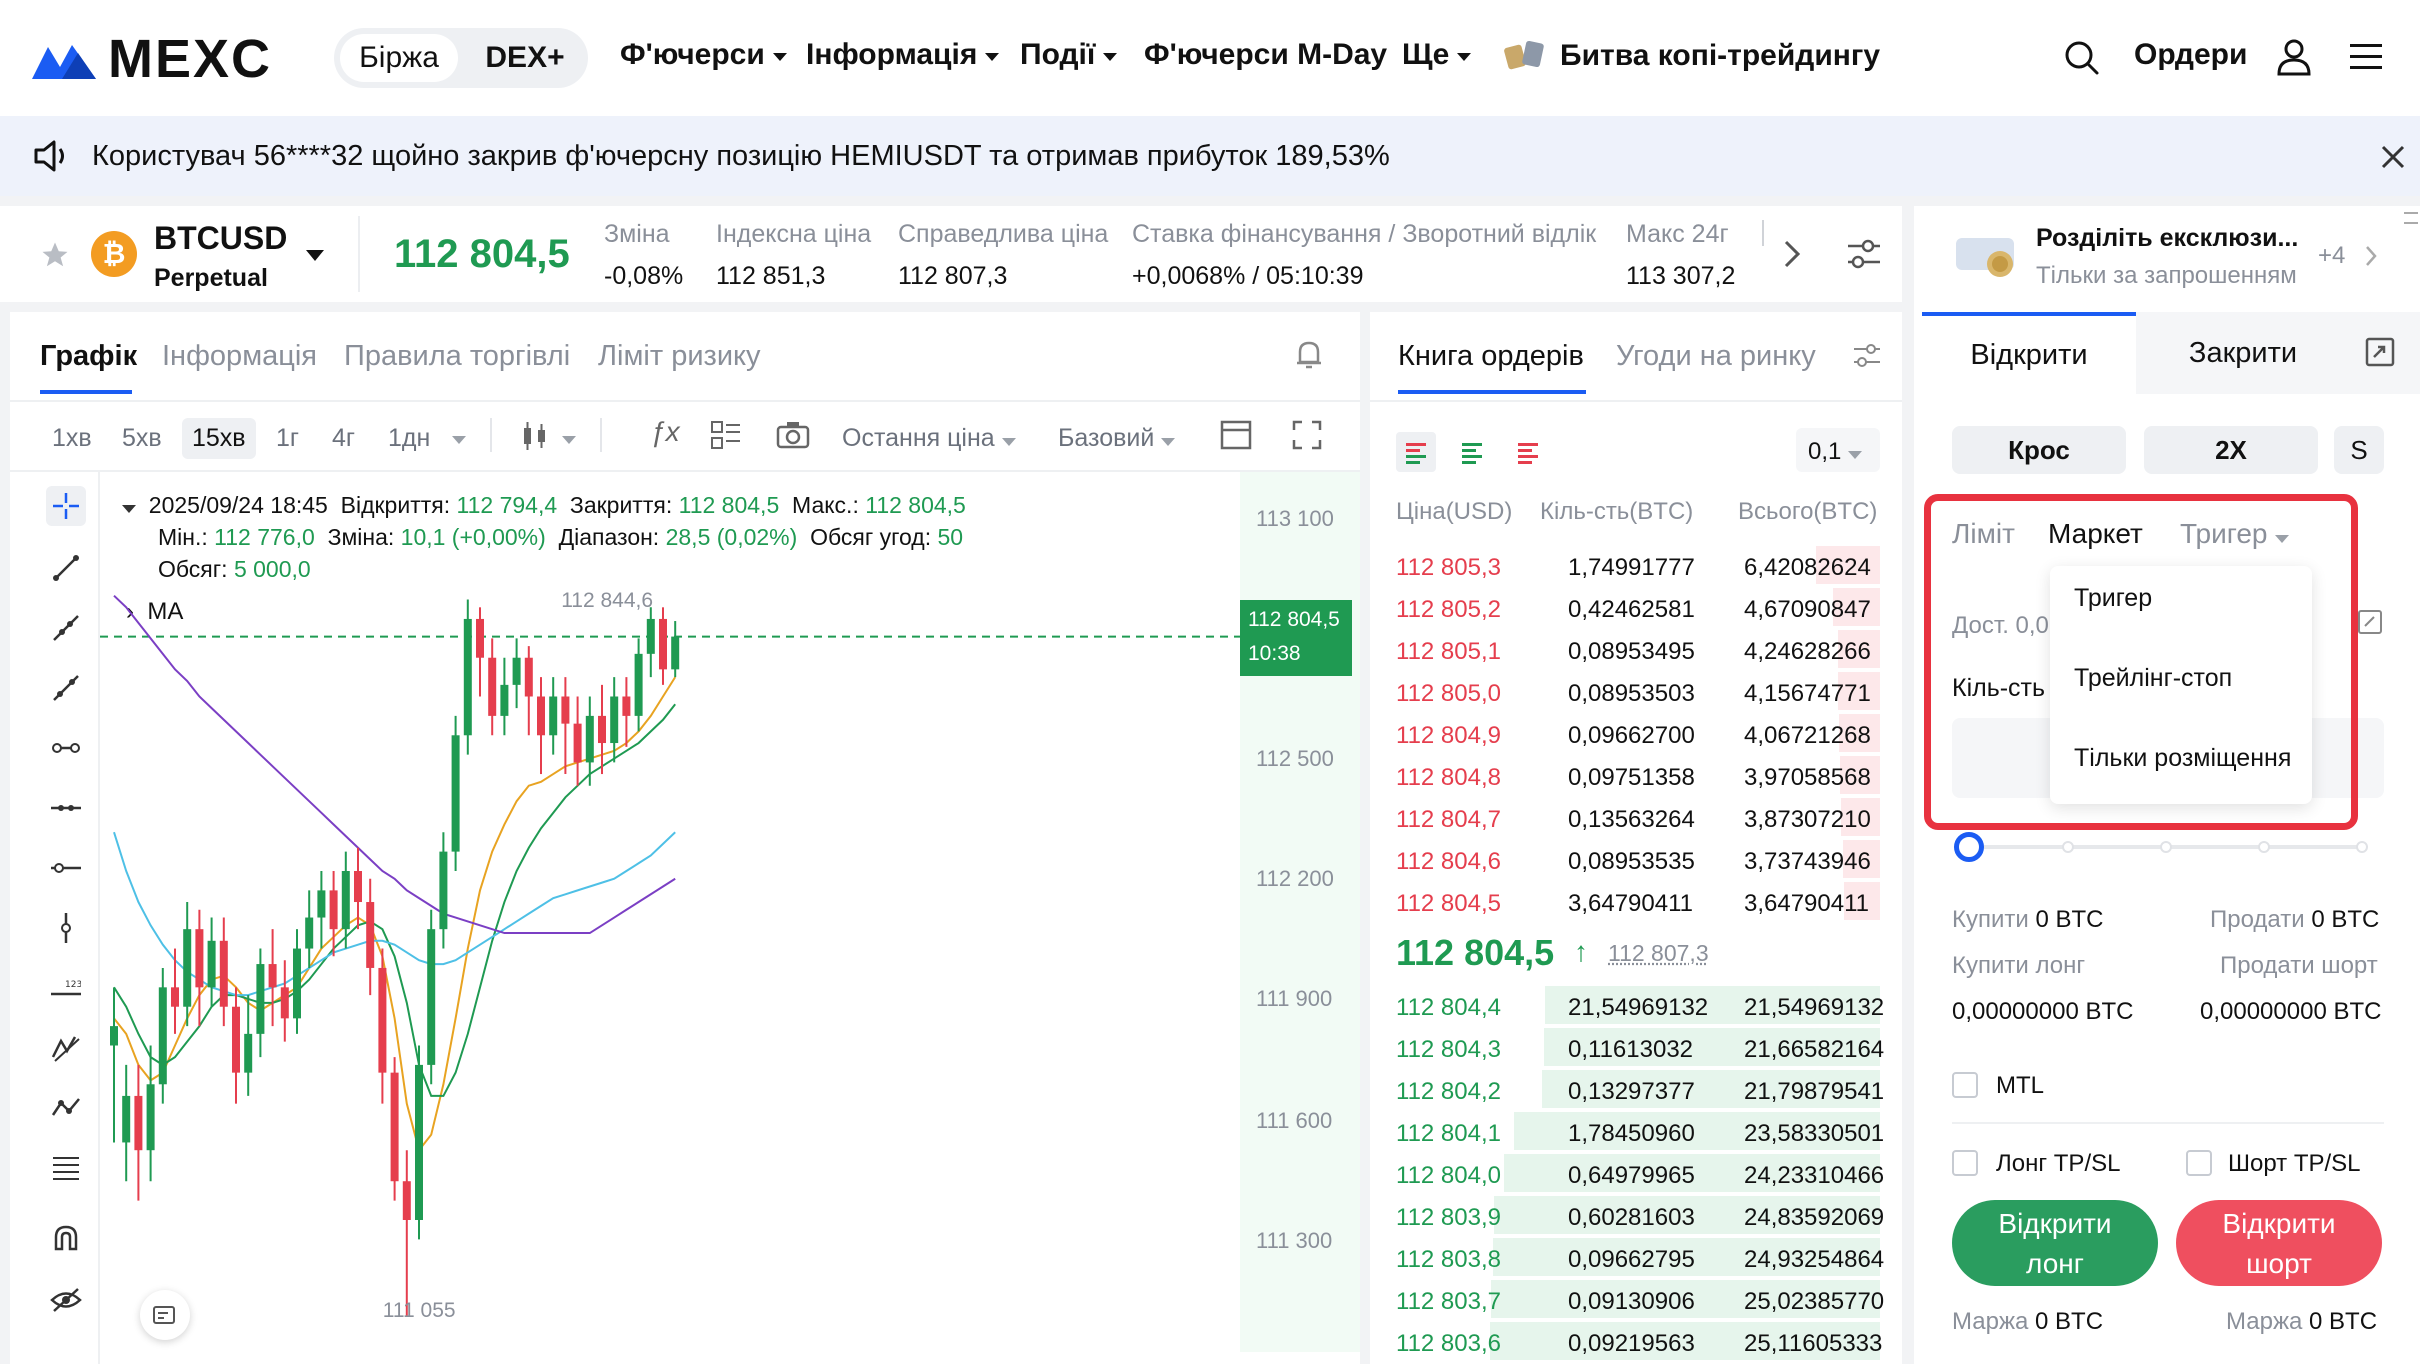 The width and height of the screenshot is (2420, 1364). What do you see at coordinates (344, 438) in the screenshot?
I see `tf-4h: 4г` at bounding box center [344, 438].